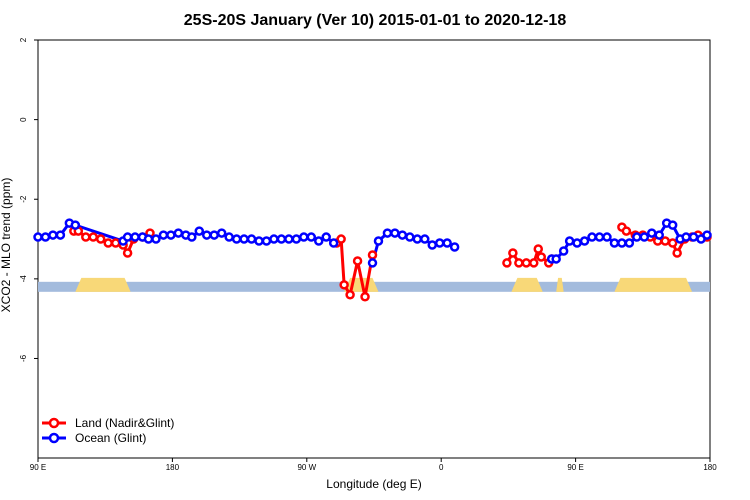 This screenshot has height=500, width=750. Describe the element at coordinates (23, 199) in the screenshot. I see `y-tick-label: -2` at that location.